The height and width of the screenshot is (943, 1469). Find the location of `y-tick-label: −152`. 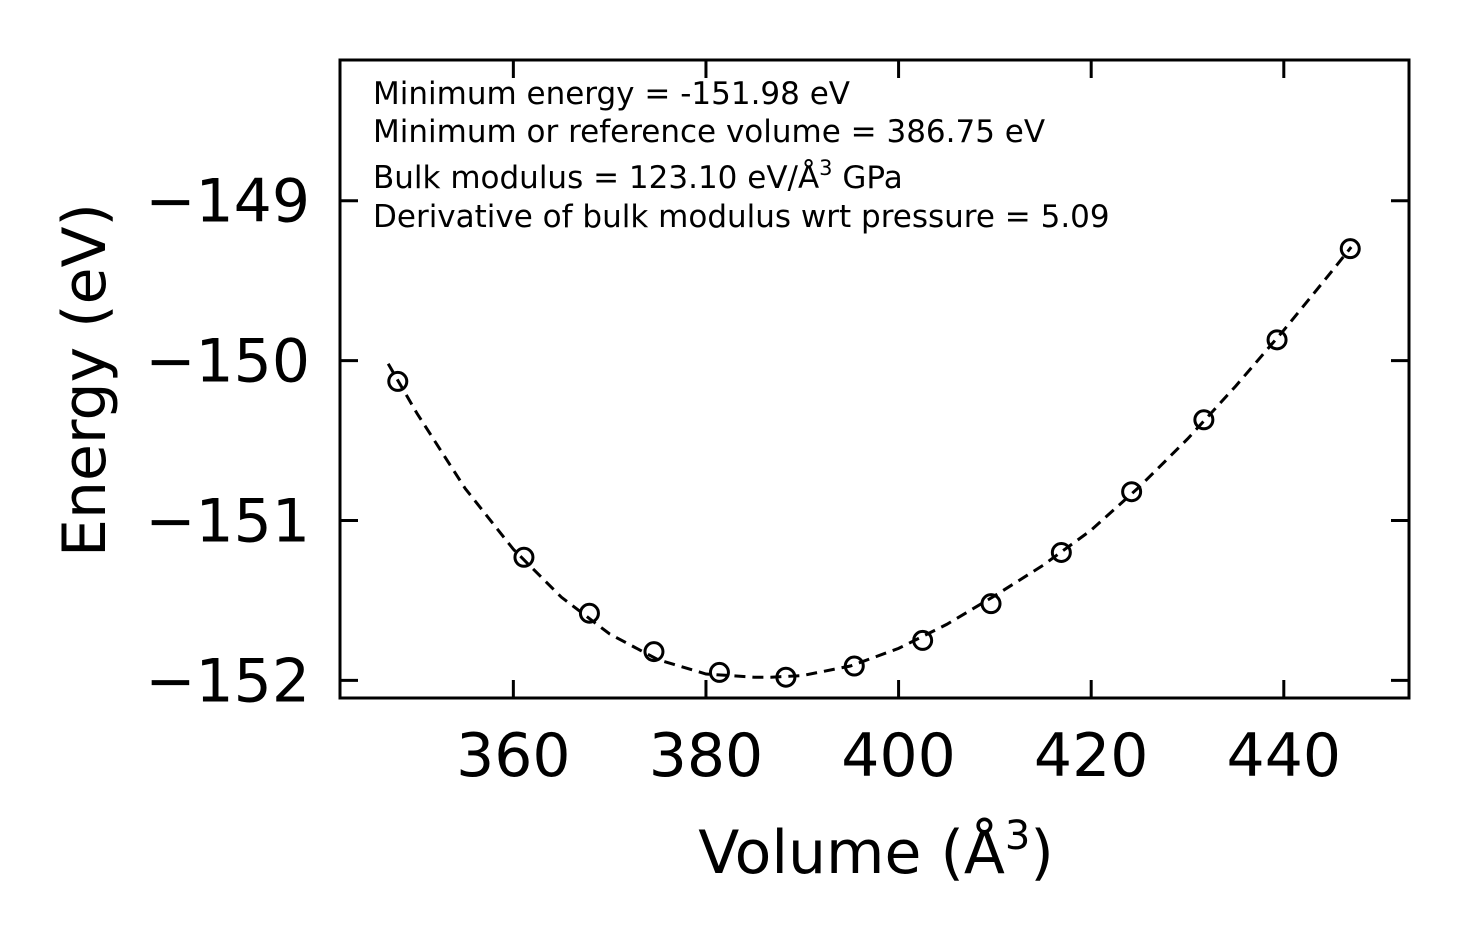

y-tick-label: −152 is located at coordinates (227, 681).